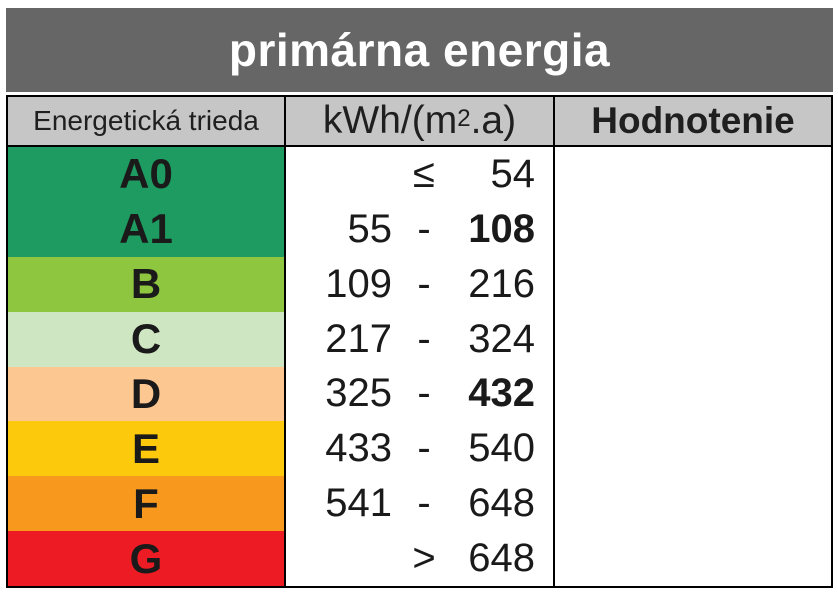 Image resolution: width=838 pixels, height=595 pixels. What do you see at coordinates (513, 173) in the screenshot?
I see `range-to: 54` at bounding box center [513, 173].